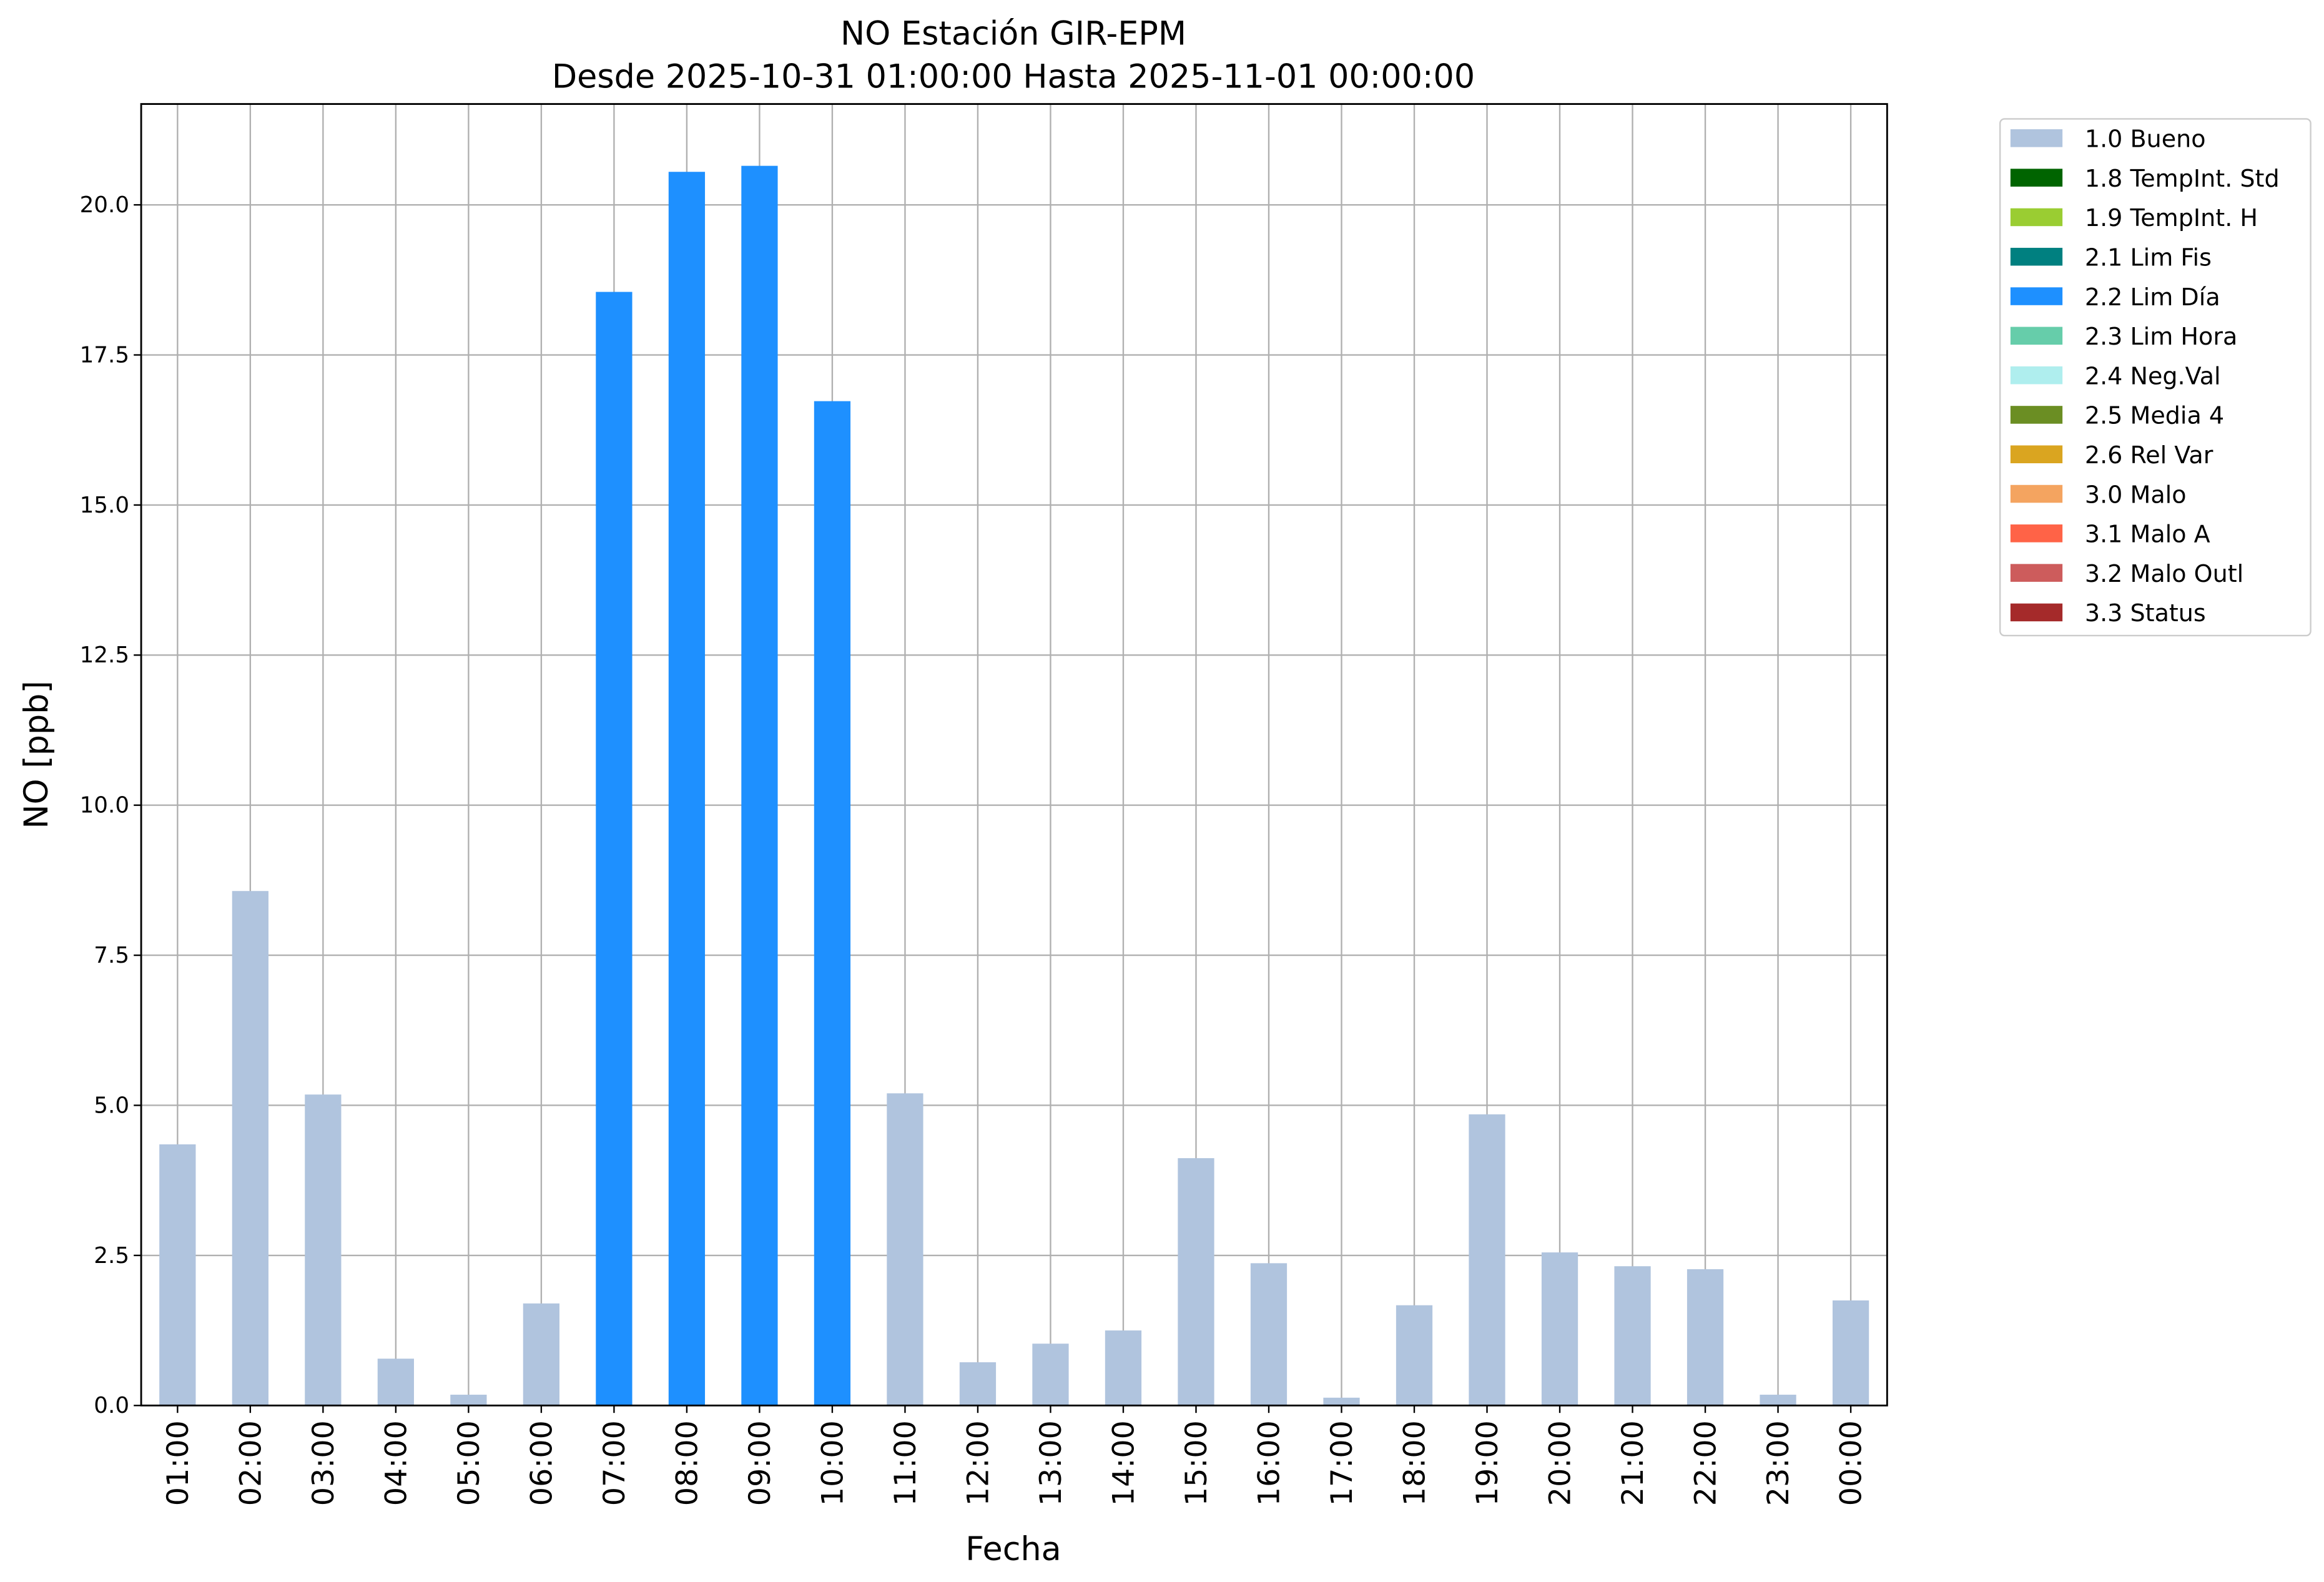  What do you see at coordinates (324, 1463) in the screenshot?
I see `x-tick-label: 03:00` at bounding box center [324, 1463].